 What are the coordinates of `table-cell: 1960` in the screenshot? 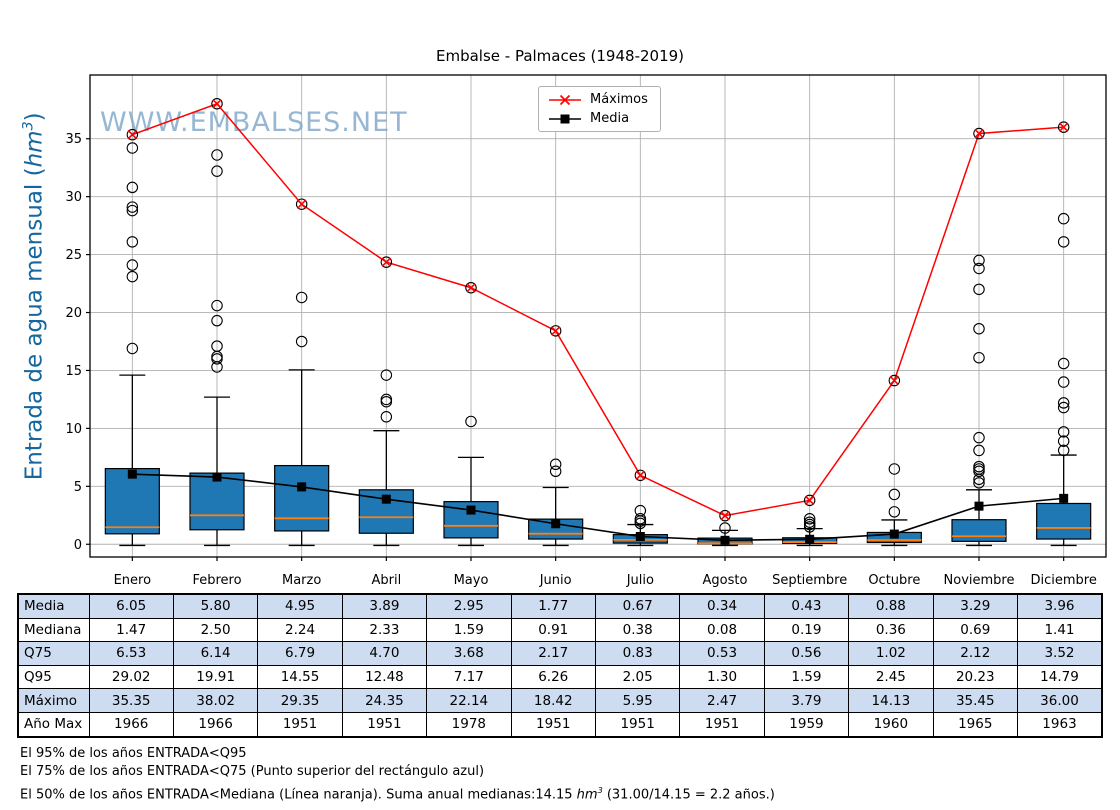 It's located at (891, 724).